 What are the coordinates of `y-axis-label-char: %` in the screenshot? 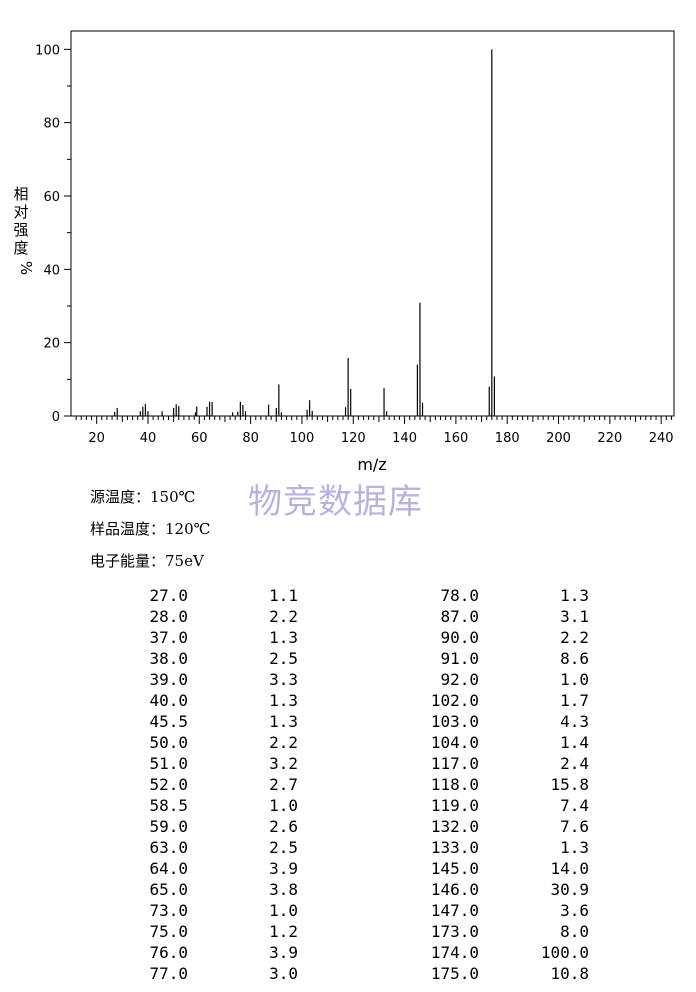 It's located at (26, 268).